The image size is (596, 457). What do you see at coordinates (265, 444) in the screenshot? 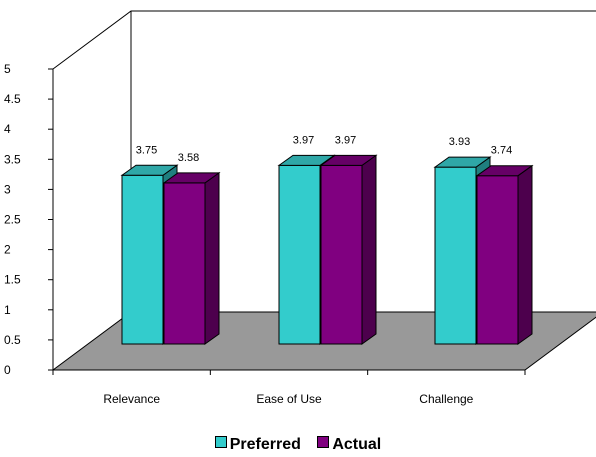
I see `legend-label-preferred: Preferred` at bounding box center [265, 444].